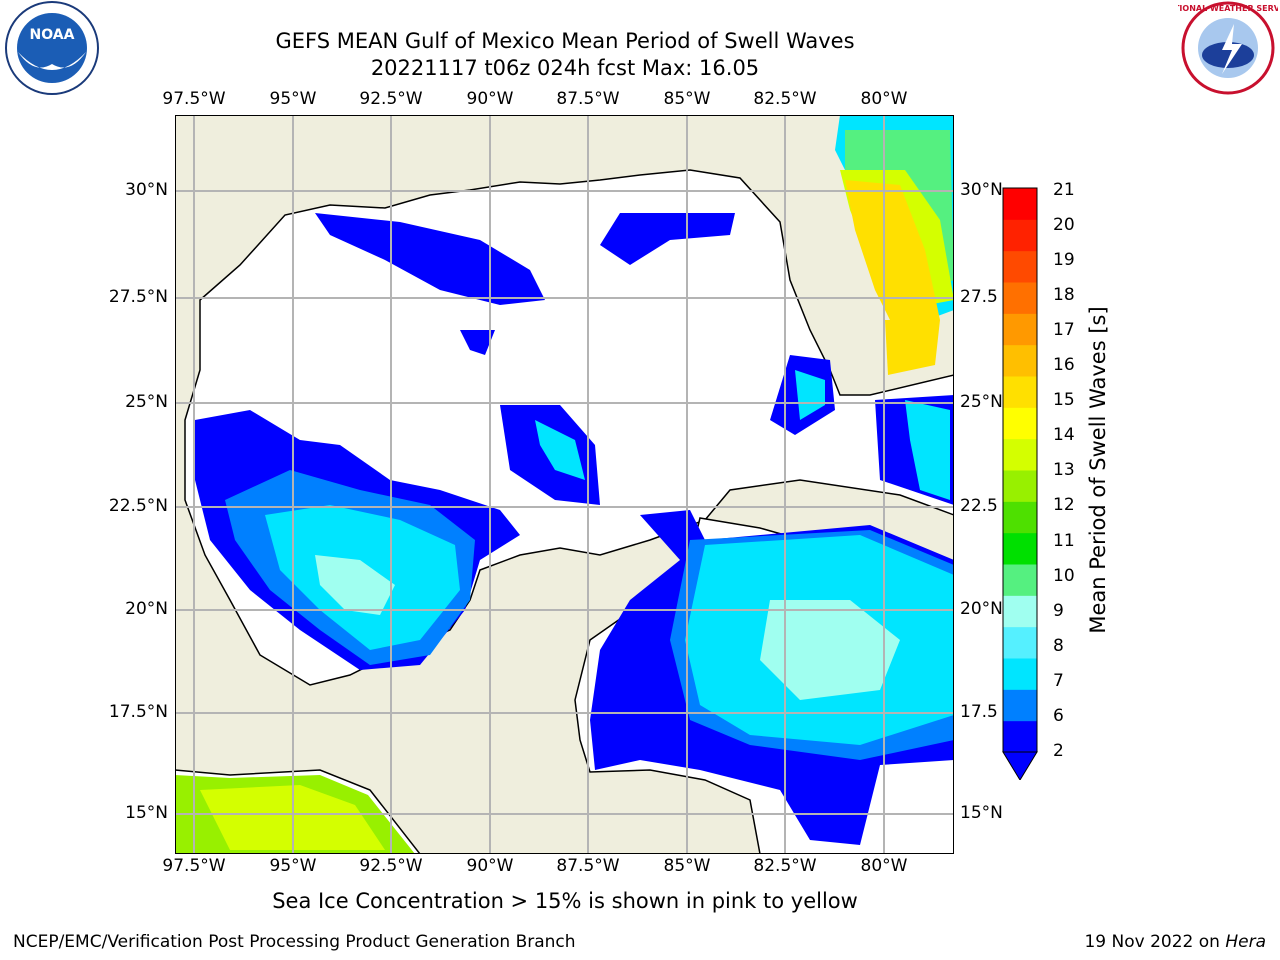 The image size is (1280, 960). I want to click on colorbar-tick: 20, so click(1064, 225).